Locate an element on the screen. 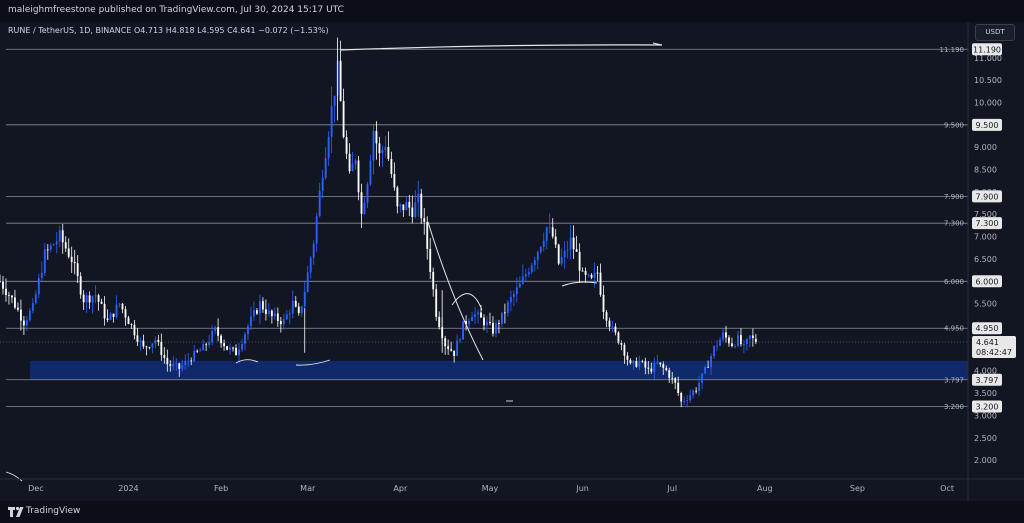 The height and width of the screenshot is (523, 1024). currency-button: USDT is located at coordinates (995, 32).